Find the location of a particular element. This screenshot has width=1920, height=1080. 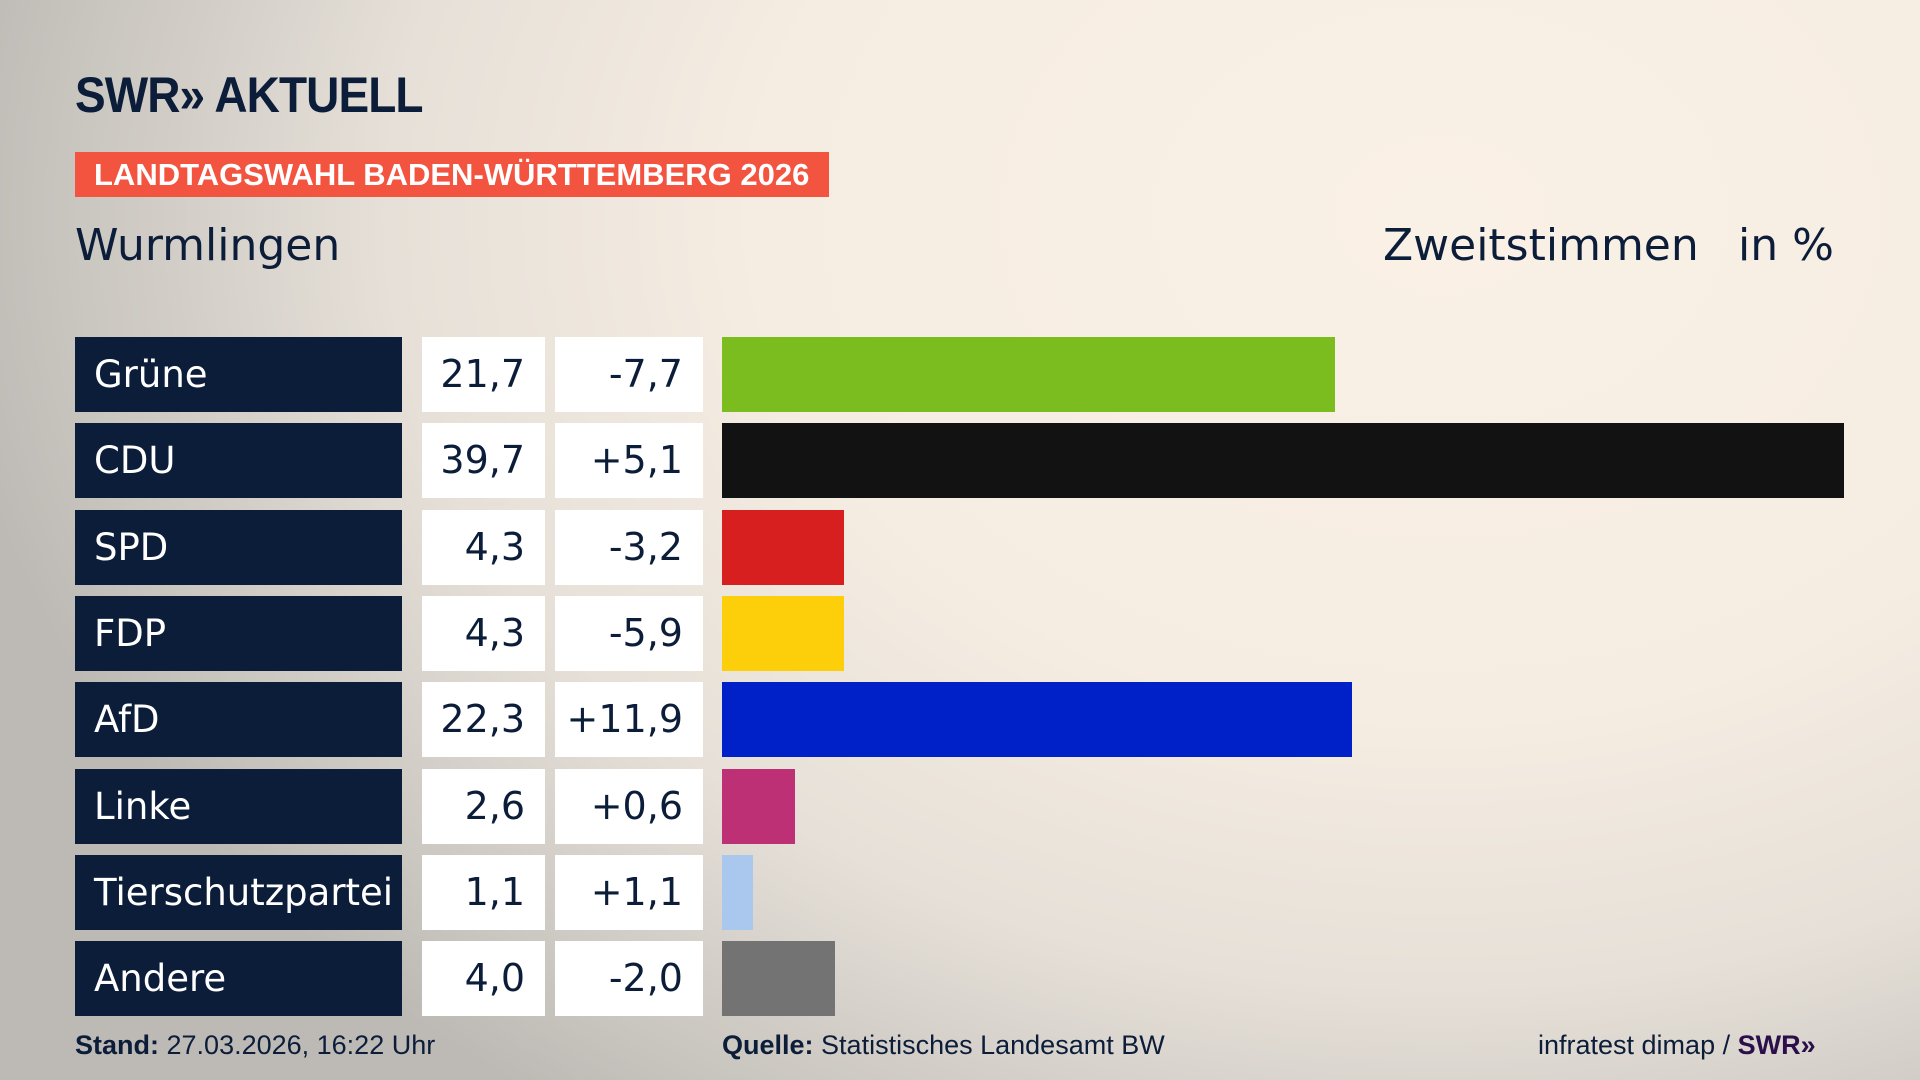

party-row: Andere 4,0 -2,0 is located at coordinates (960, 979).